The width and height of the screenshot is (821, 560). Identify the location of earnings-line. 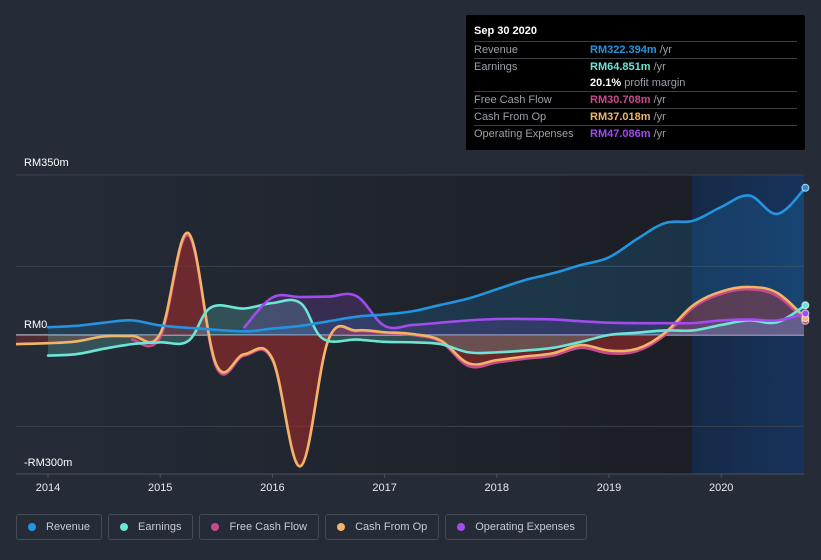
(425, 327).